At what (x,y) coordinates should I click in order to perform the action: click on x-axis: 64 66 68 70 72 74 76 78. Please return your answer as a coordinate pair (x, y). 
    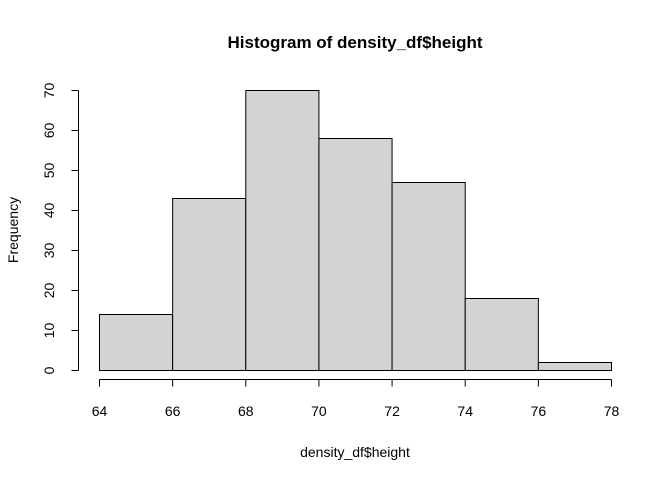
    Looking at the image, I should click on (356, 399).